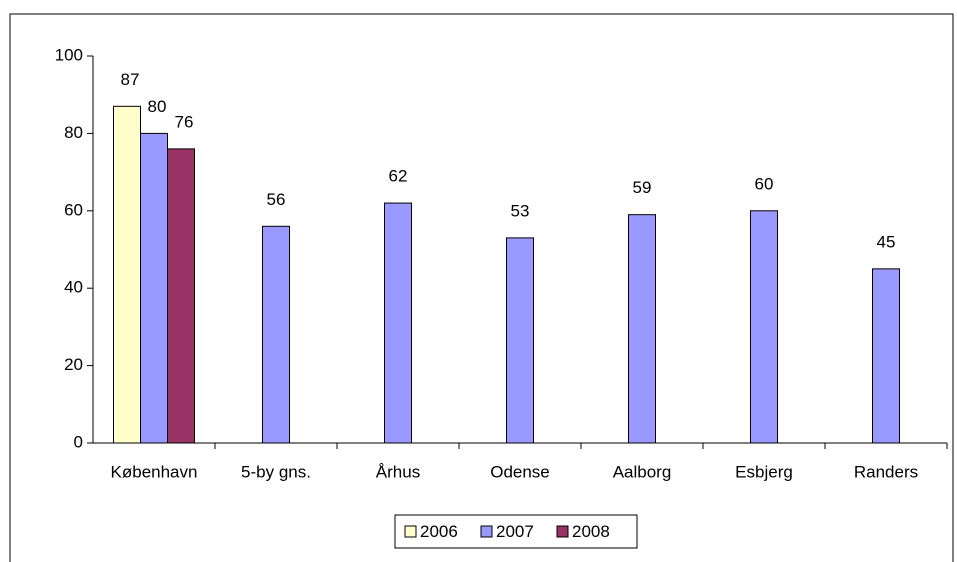 This screenshot has height=562, width=957. I want to click on x-tick-label: Esbjerg, so click(764, 471).